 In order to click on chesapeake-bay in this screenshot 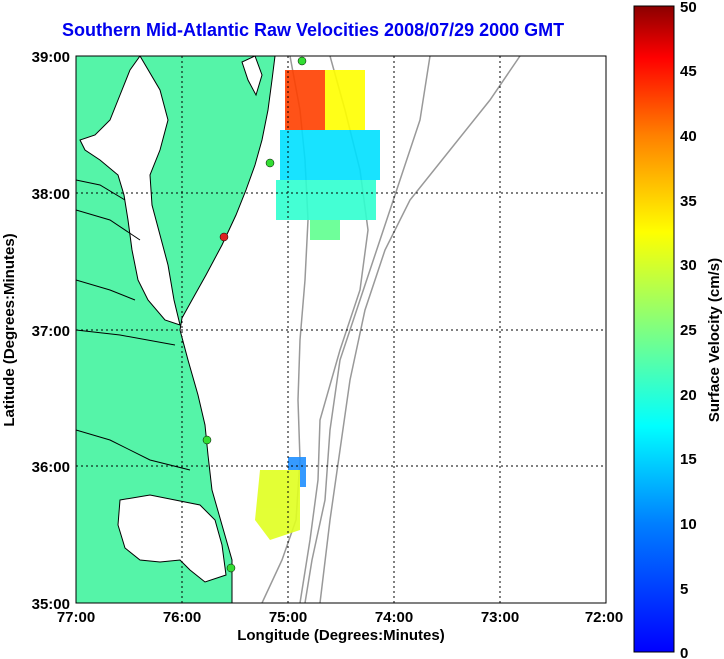, I will do `click(130, 191)`.